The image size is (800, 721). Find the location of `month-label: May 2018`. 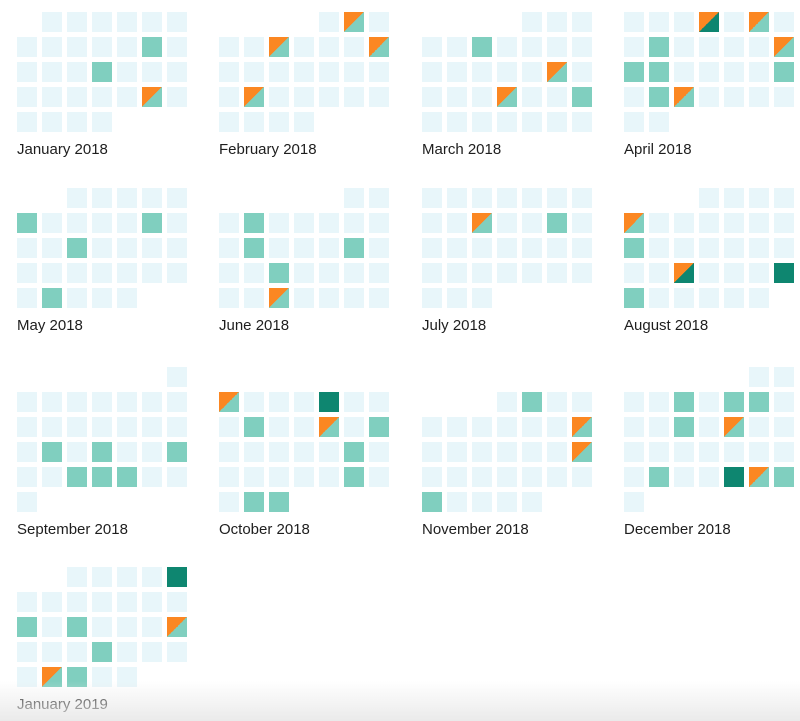

month-label: May 2018 is located at coordinates (50, 325).